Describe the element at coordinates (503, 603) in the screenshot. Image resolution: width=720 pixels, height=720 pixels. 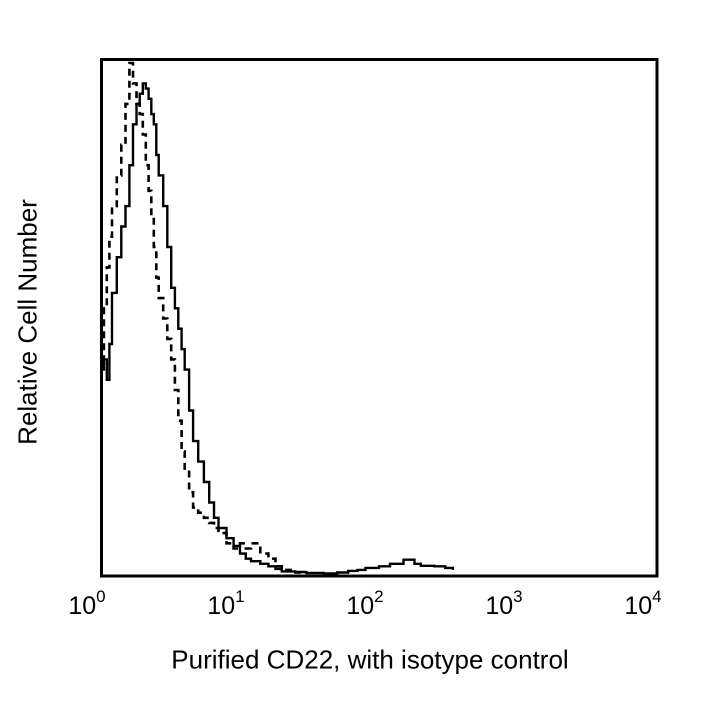
I see `x-tick-label: 10³` at that location.